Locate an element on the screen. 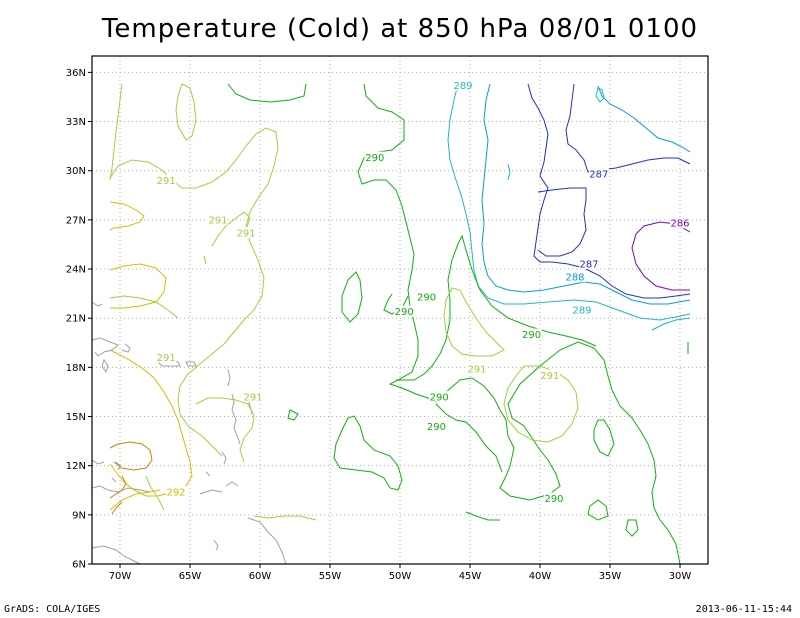  x-tick-label: 35W is located at coordinates (610, 576).